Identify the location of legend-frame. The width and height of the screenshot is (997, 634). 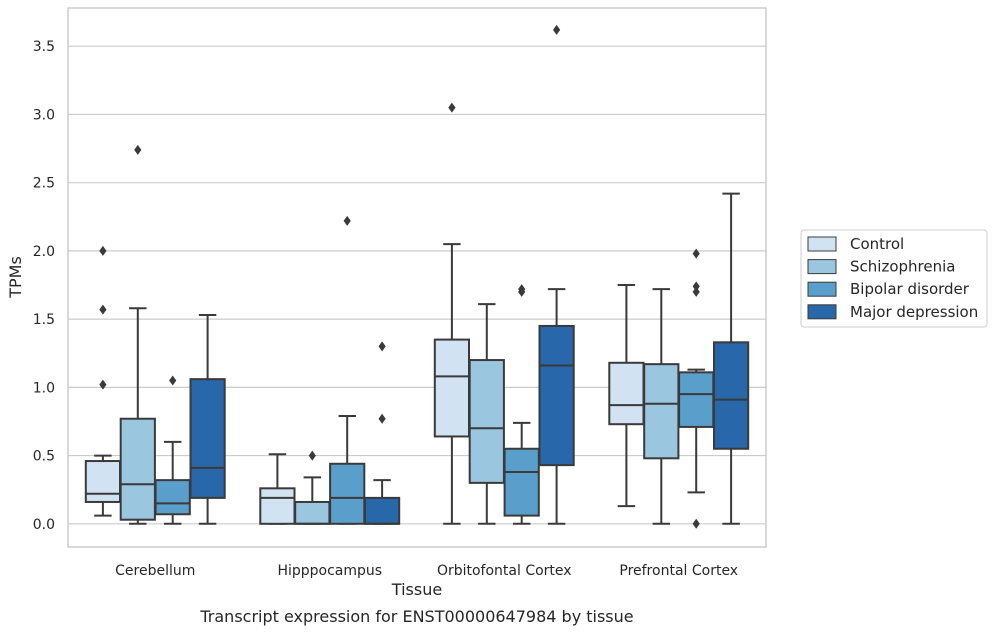
(894, 278).